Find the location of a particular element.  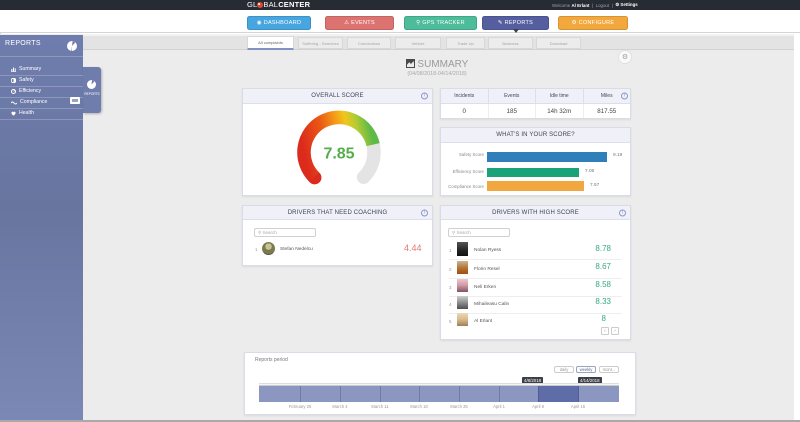

svg-text: 7.85 is located at coordinates (338, 154).